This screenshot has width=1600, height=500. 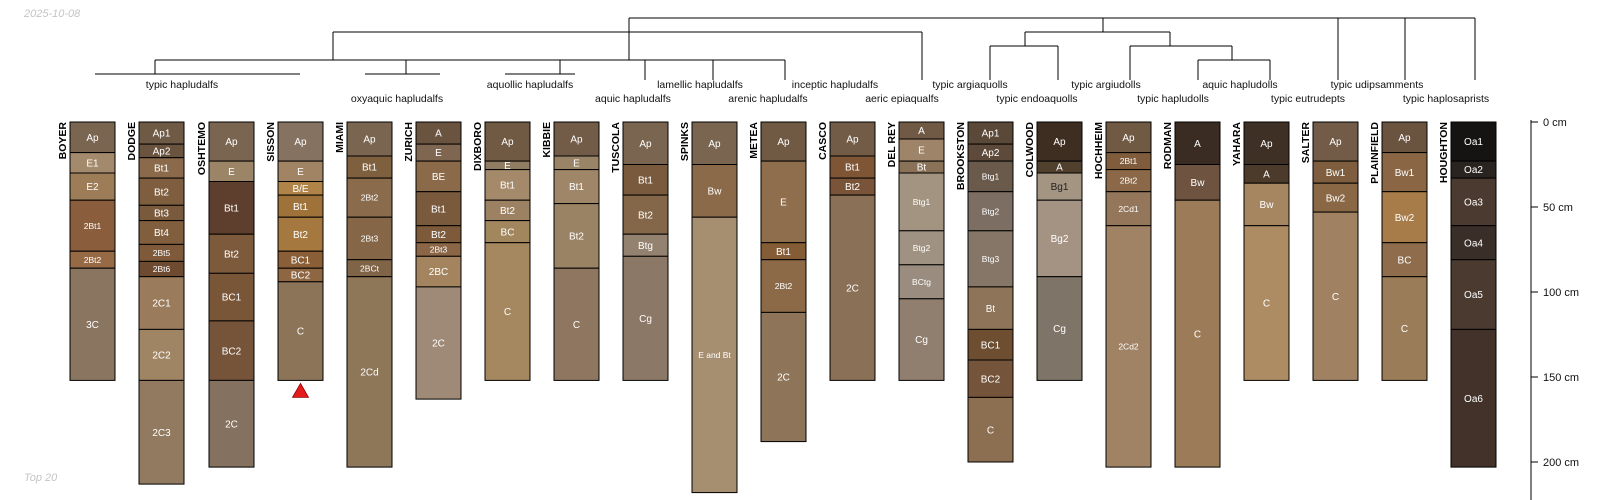 What do you see at coordinates (162, 134) in the screenshot?
I see `horizon-label: Ap1` at bounding box center [162, 134].